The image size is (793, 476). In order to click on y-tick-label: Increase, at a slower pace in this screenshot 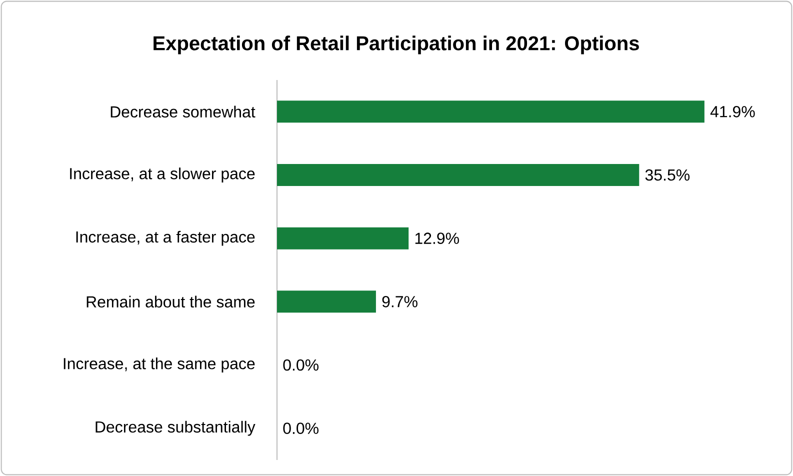, I will do `click(162, 175)`.